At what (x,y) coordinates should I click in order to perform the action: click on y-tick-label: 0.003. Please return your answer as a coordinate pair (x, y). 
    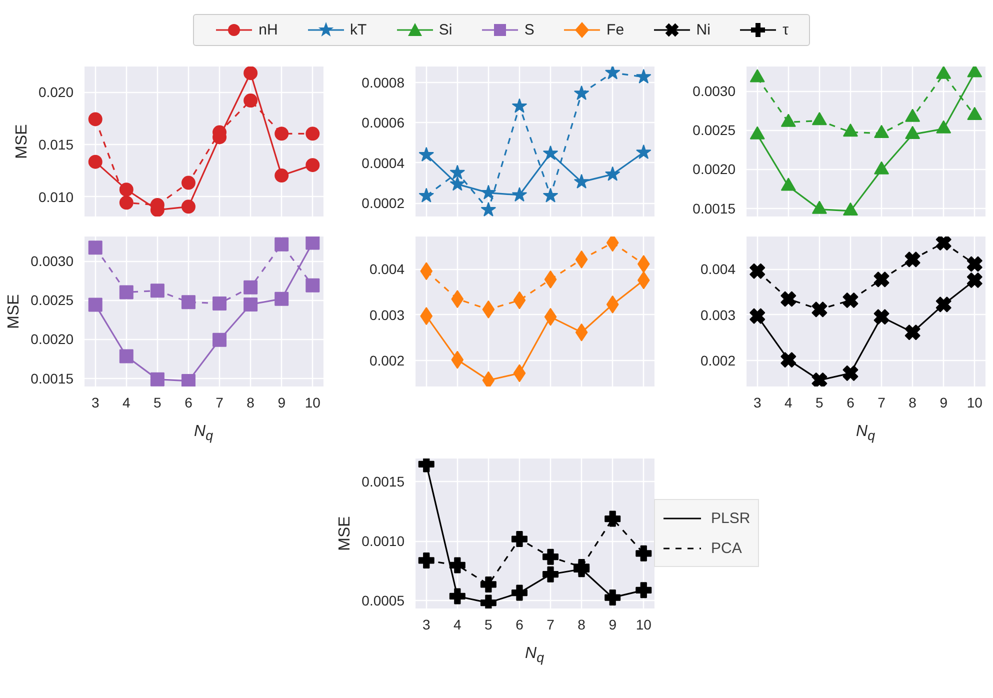
    Looking at the image, I should click on (387, 314).